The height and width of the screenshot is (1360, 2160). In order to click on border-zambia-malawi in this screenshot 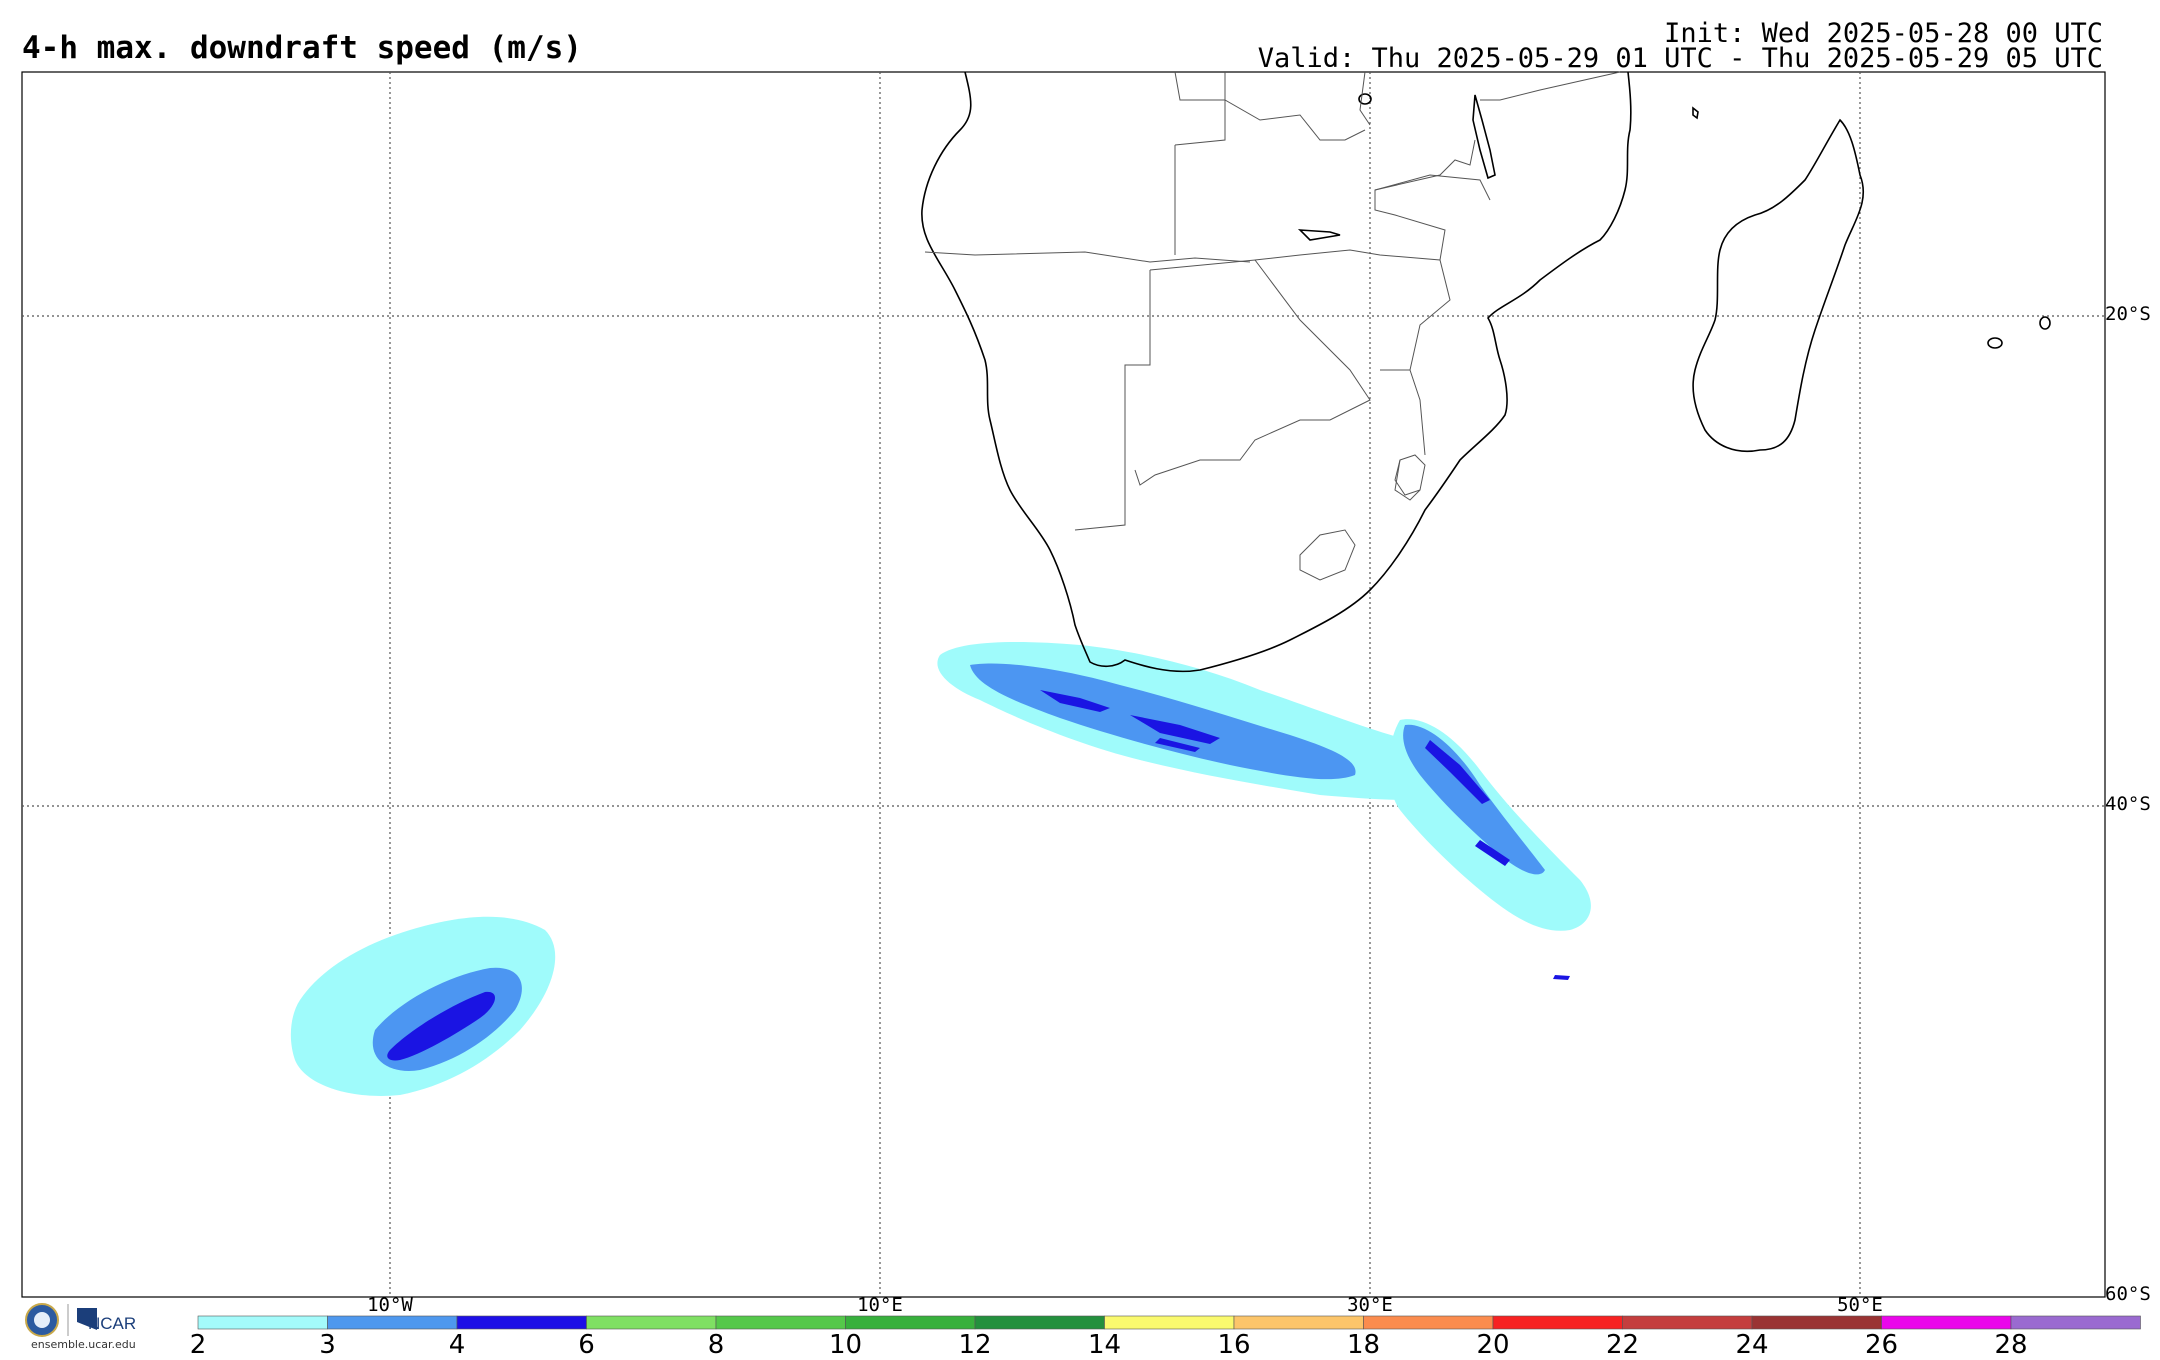, I will do `click(1425, 165)`.